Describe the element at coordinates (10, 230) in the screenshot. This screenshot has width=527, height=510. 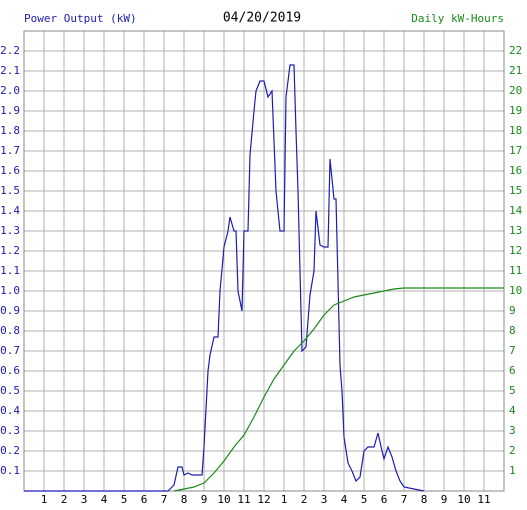
I see `y-tick-label: 1.3` at that location.